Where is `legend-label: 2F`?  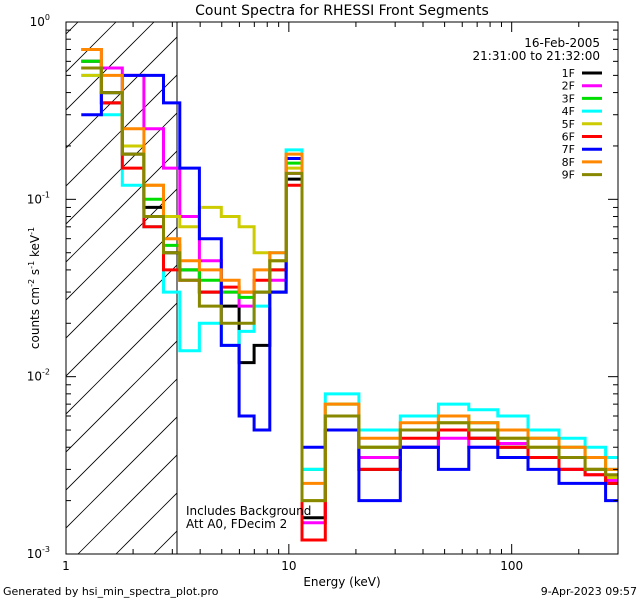
legend-label: 2F is located at coordinates (568, 86).